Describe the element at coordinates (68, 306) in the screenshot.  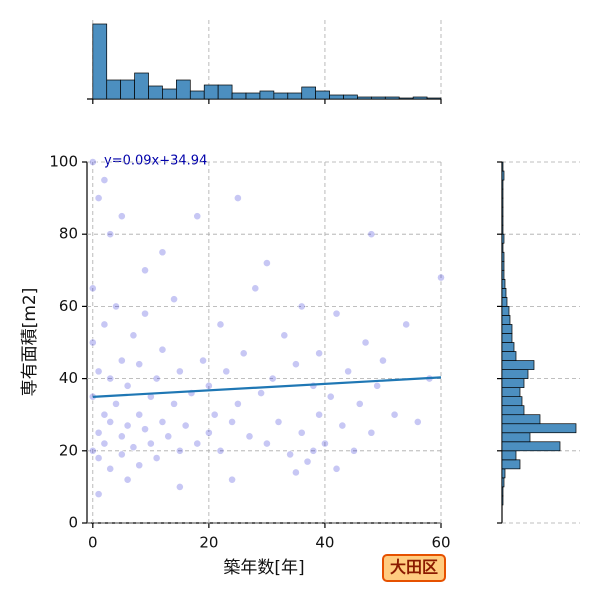
I see `y-tick-label: 60` at that location.